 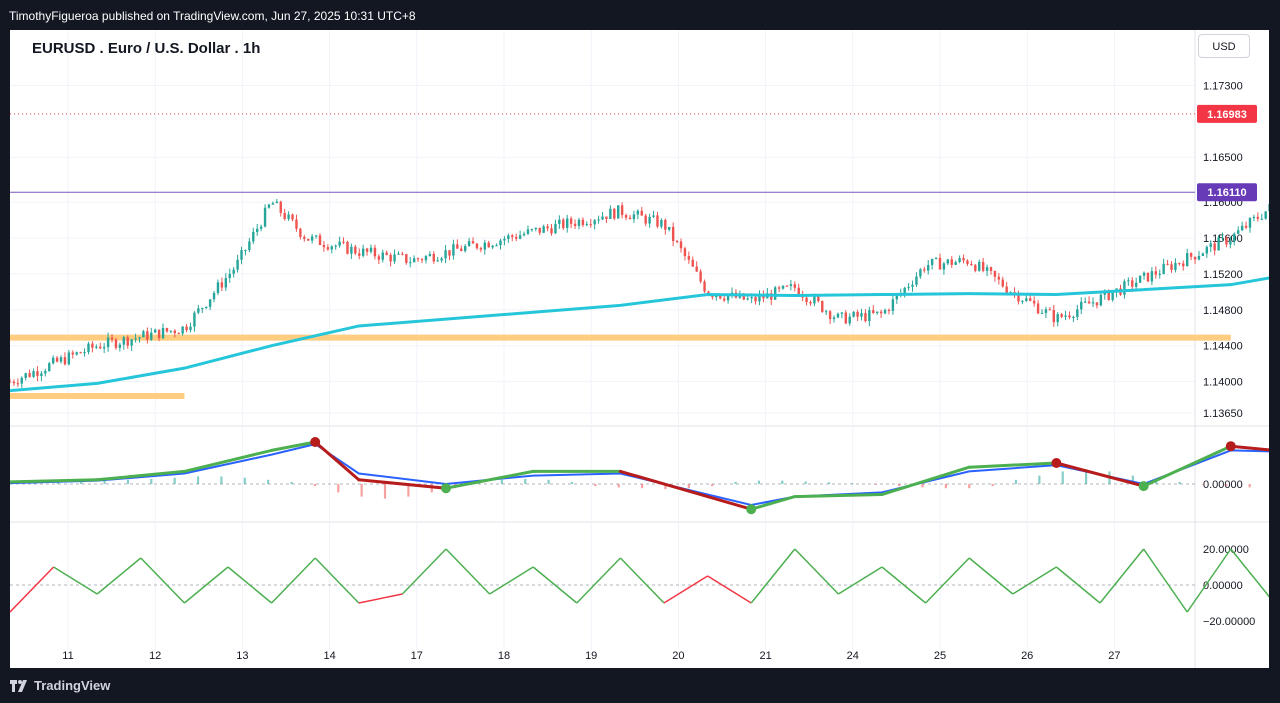 What do you see at coordinates (146, 48) in the screenshot?
I see `symbol-title: EURUSD . Euro / U.S. Dollar . 1h` at bounding box center [146, 48].